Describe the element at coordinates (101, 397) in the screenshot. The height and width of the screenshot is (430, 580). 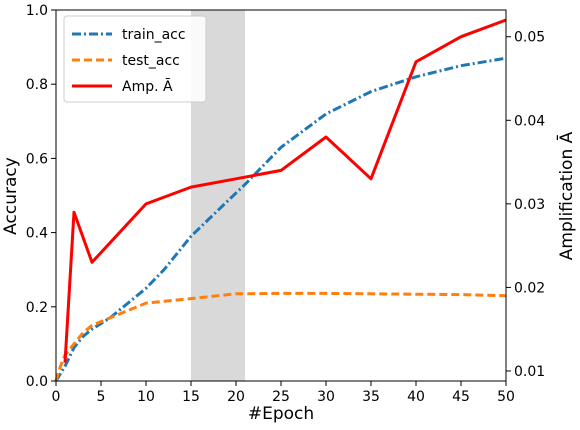
I see `x-tick-label: 5` at that location.